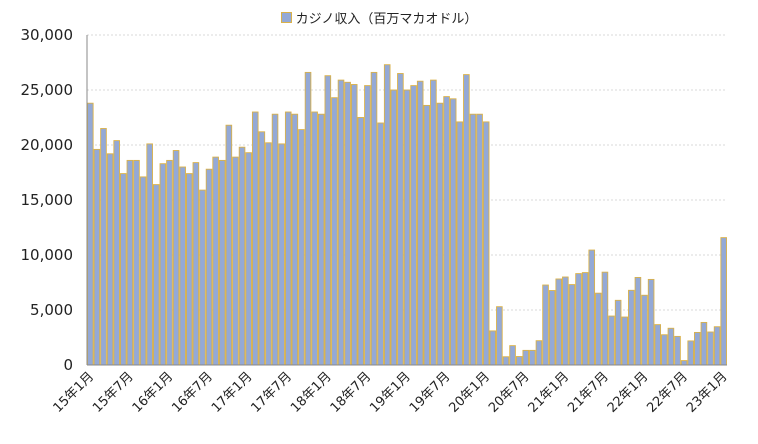 The height and width of the screenshot is (444, 758). Describe the element at coordinates (707, 392) in the screenshot. I see `x-tick-label-16: 23年1月` at that location.